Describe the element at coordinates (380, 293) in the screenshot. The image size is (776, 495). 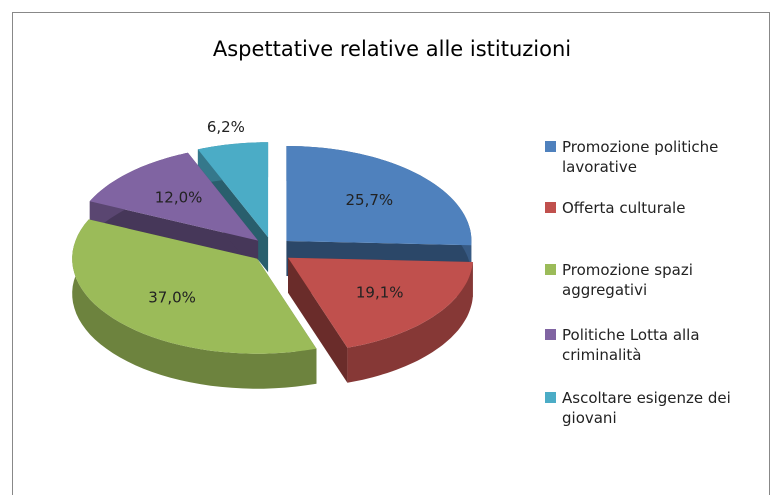
I see `data-label: 19,1%` at that location.